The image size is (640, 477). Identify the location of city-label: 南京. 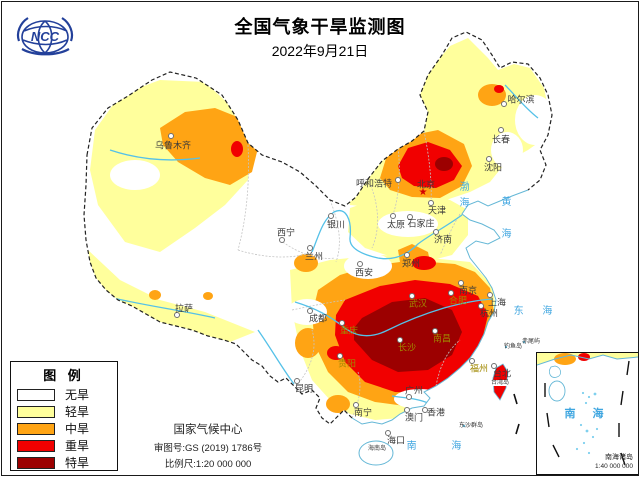
(468, 290).